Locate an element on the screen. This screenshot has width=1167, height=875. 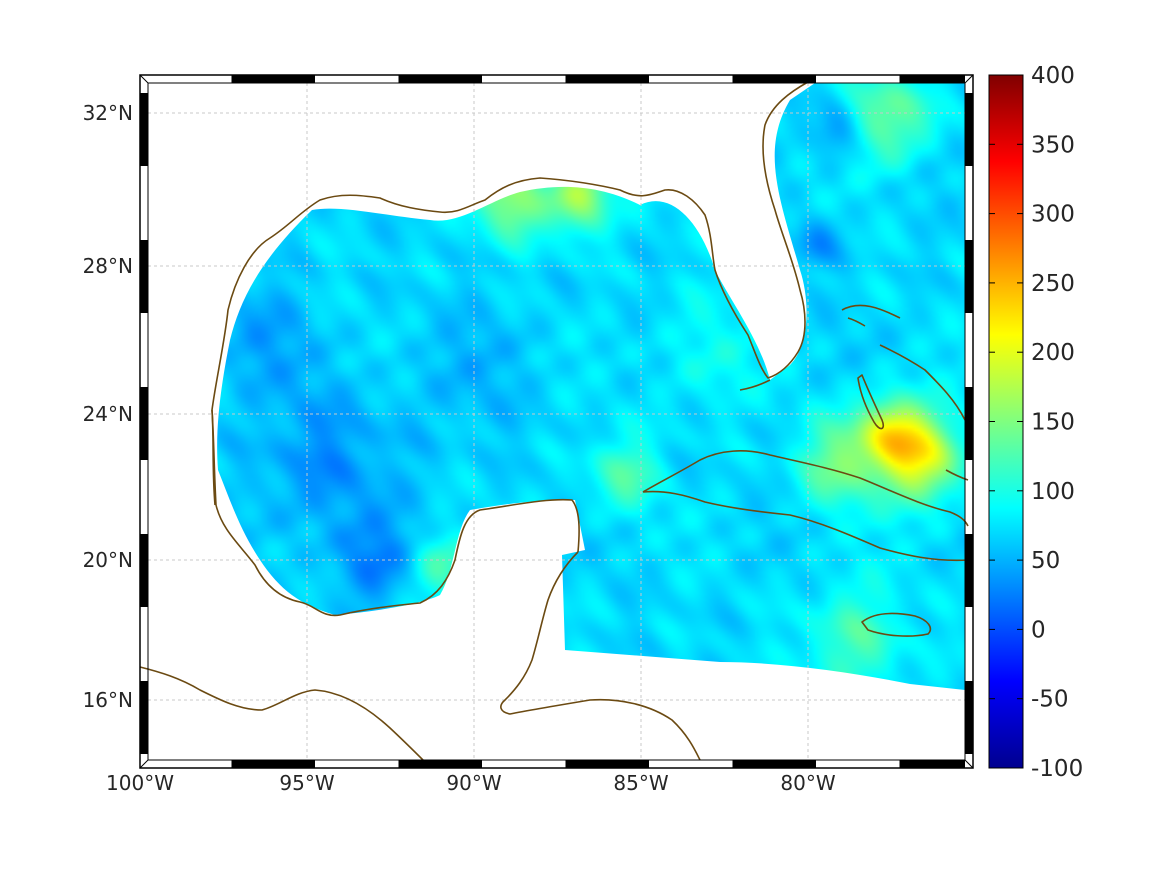
lon-tick-85w: 85°W is located at coordinates (640, 783).